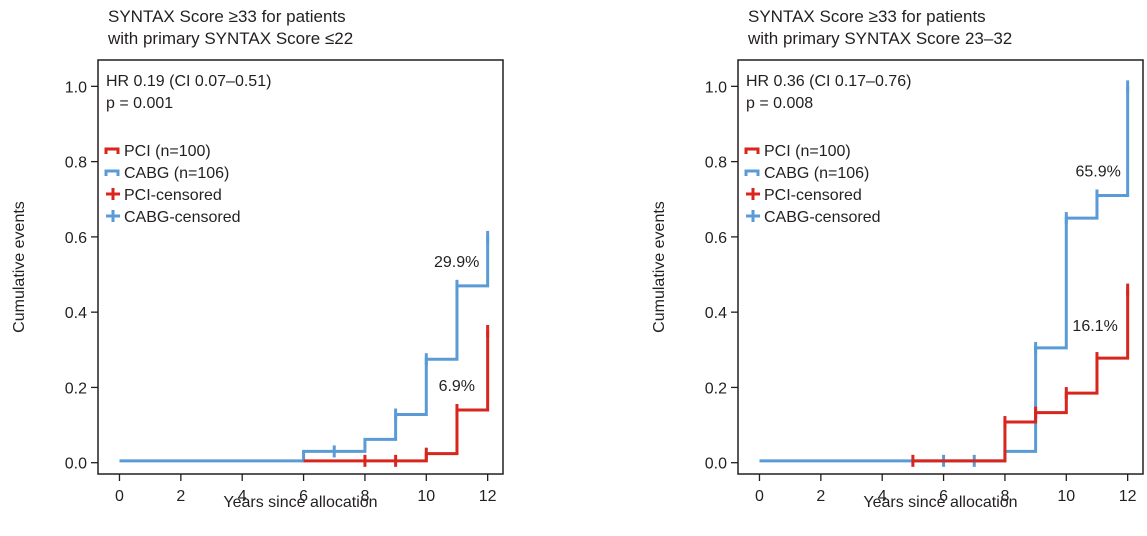 The width and height of the screenshot is (1147, 536). I want to click on right-ytick-label-3: 0.6, so click(716, 238).